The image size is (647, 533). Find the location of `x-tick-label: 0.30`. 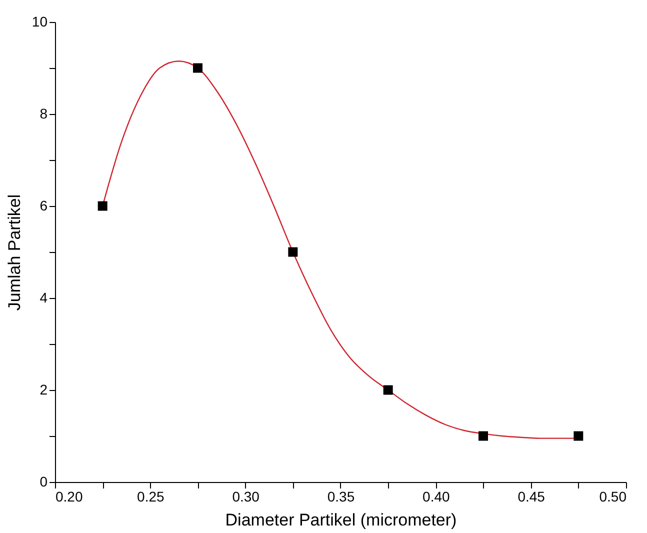

x-tick-label: 0.30 is located at coordinates (246, 496).